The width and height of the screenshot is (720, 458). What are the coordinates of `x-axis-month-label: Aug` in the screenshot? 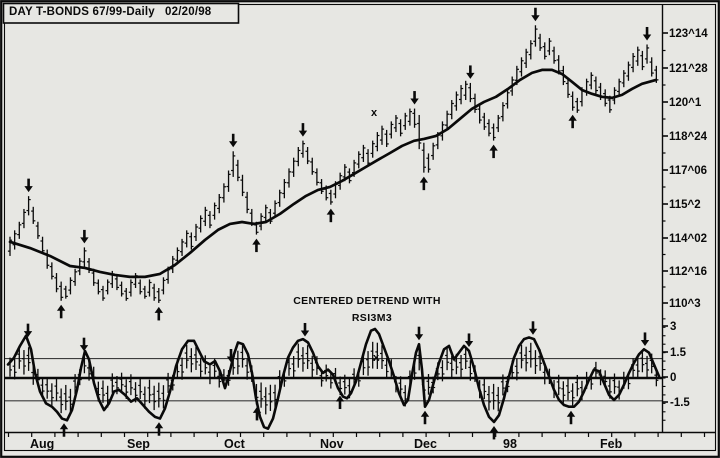 It's located at (42, 444).